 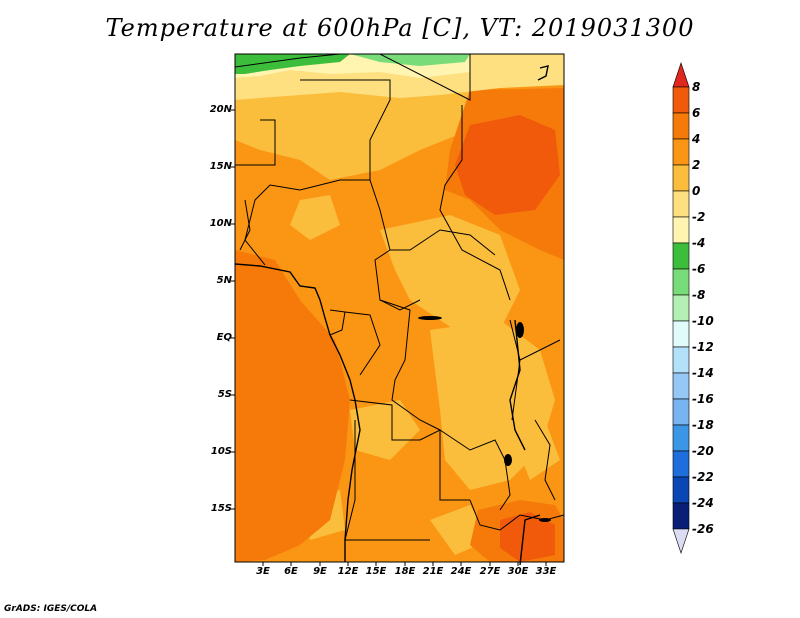 What do you see at coordinates (696, 139) in the screenshot?
I see `colorbar-label: 4` at bounding box center [696, 139].